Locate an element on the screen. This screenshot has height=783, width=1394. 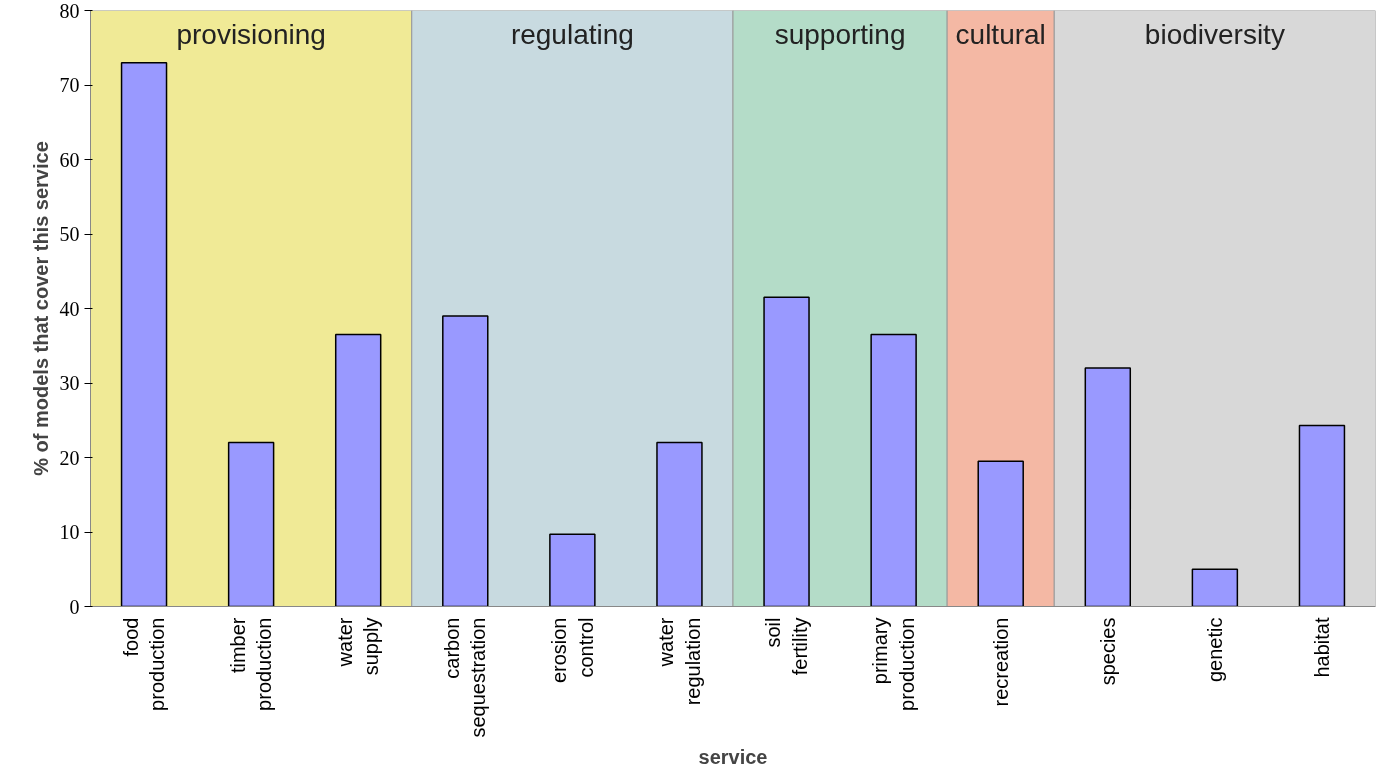
x-tick-label: genetic is located at coordinates (1214, 649).